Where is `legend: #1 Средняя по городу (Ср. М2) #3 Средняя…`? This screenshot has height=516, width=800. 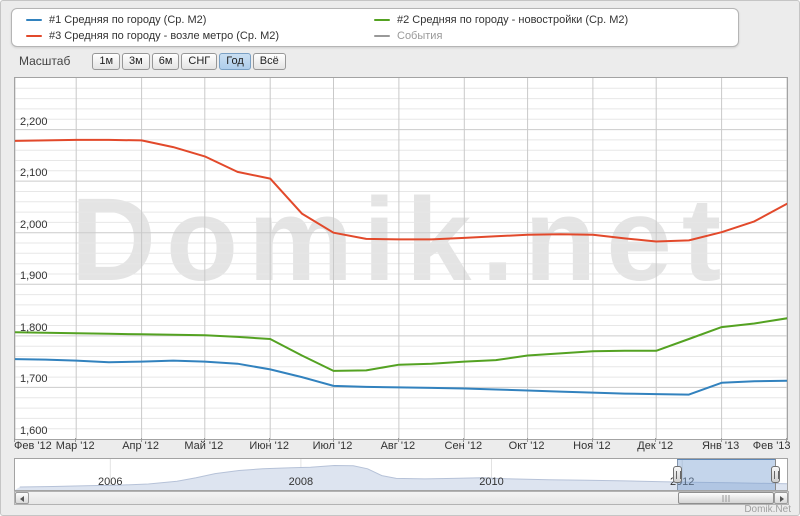
legend: #1 Средняя по городу (Ср. М2) #3 Средняя… is located at coordinates (375, 27).